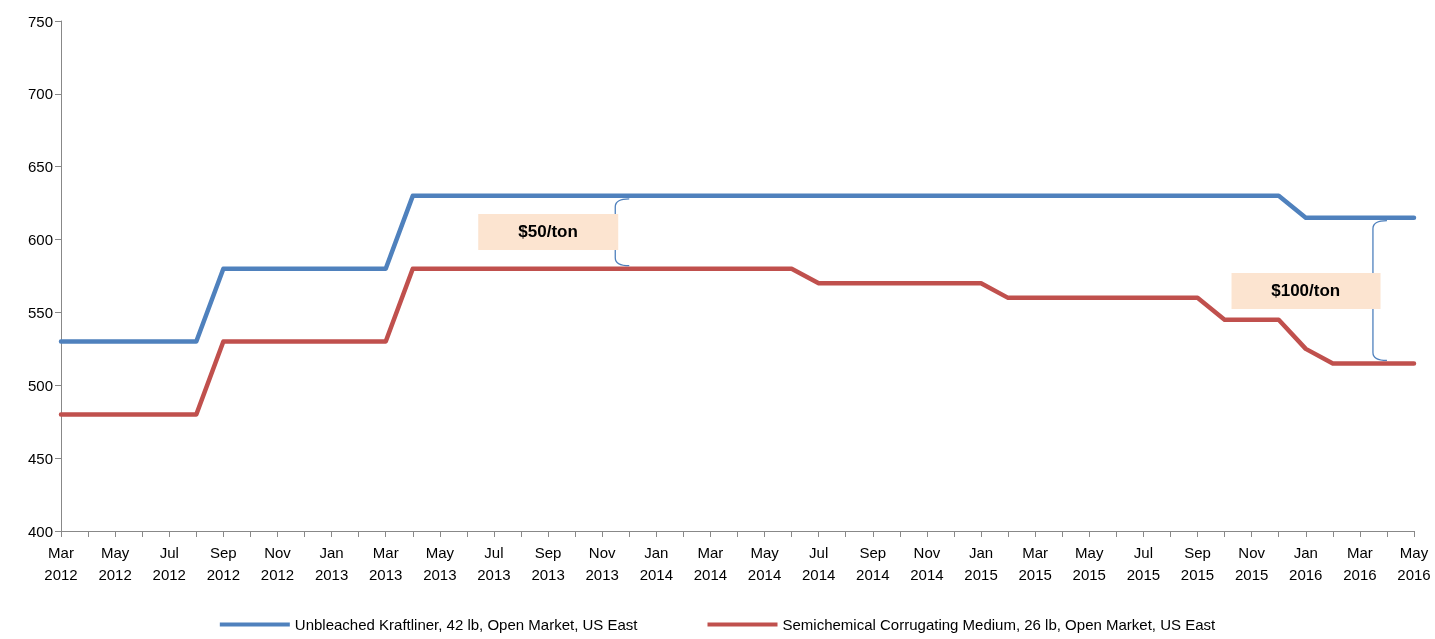 The image size is (1435, 639). What do you see at coordinates (1306, 290) in the screenshot?
I see `note-box: $100/ton` at bounding box center [1306, 290].